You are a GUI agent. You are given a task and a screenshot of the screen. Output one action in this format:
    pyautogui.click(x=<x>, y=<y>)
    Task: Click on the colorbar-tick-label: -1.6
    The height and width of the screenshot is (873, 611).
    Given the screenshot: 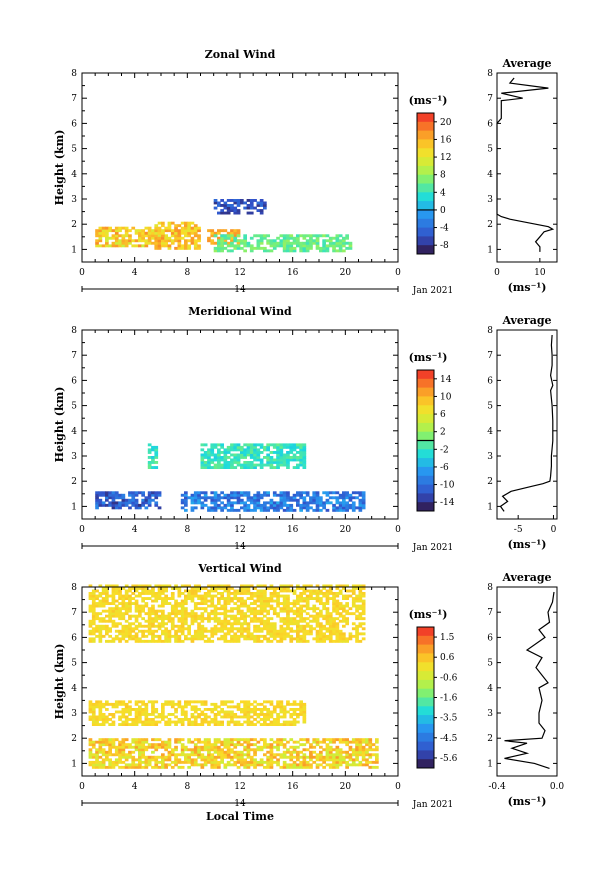 What is the action you would take?
    pyautogui.click(x=449, y=699)
    